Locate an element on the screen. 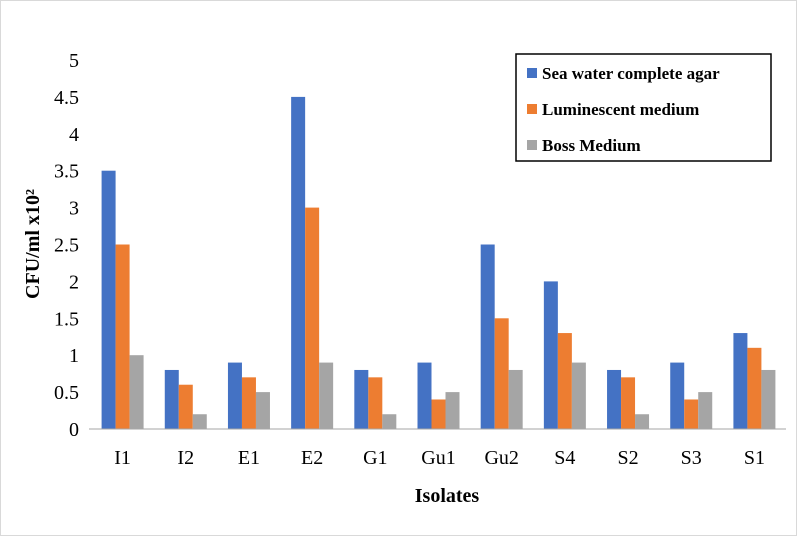 Image resolution: width=797 pixels, height=540 pixels. x-axis-title: Isolates is located at coordinates (447, 496).